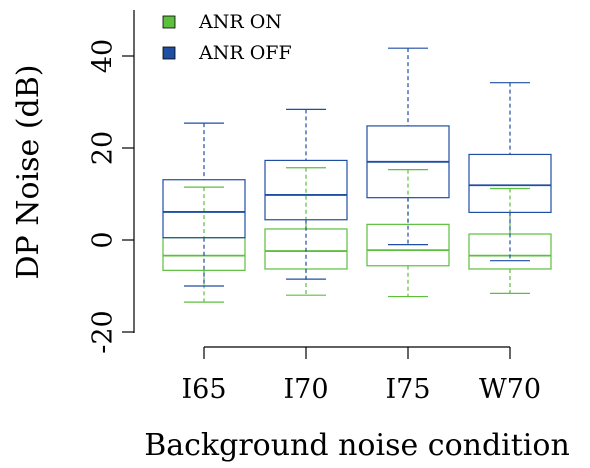 This screenshot has width=590, height=468. I want to click on y-tick-label: 40, so click(103, 56).